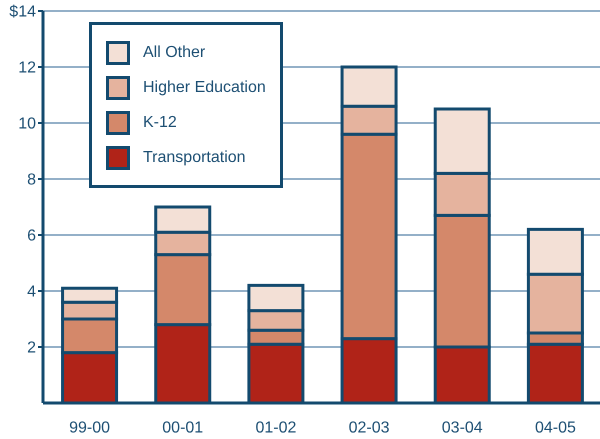  I want to click on y-tick-label: 8, so click(31, 180).